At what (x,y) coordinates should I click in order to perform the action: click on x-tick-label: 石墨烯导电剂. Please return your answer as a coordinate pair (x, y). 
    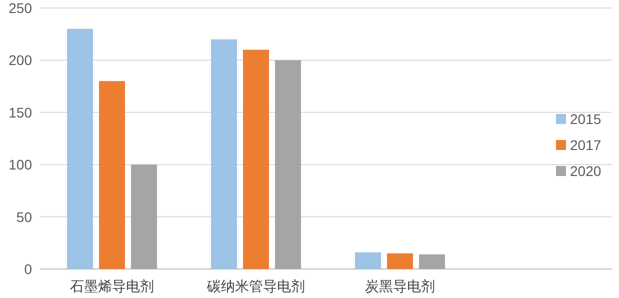
    Looking at the image, I should click on (112, 286).